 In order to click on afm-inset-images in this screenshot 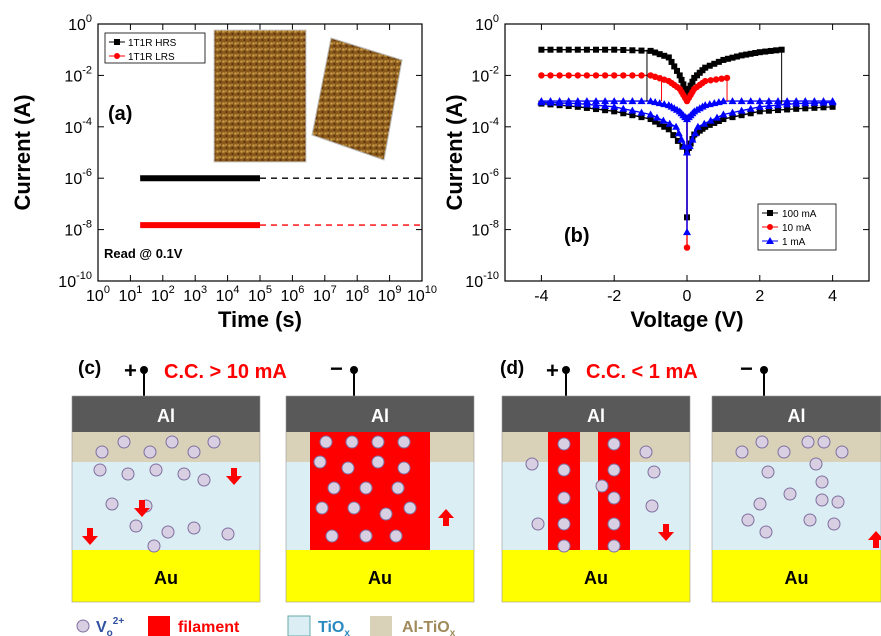, I will do `click(308, 96)`.